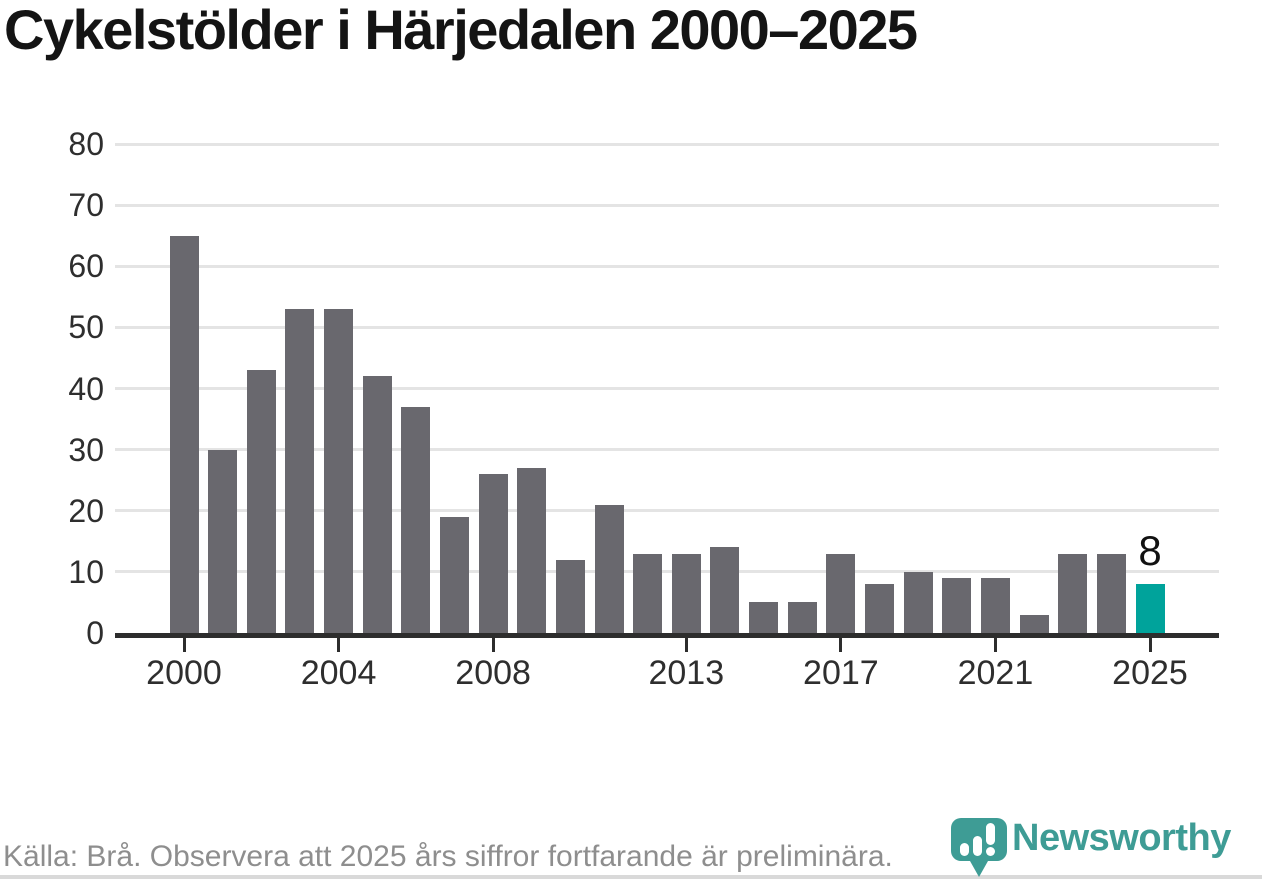  Describe the element at coordinates (648, 593) in the screenshot. I see `bar-2012` at that location.